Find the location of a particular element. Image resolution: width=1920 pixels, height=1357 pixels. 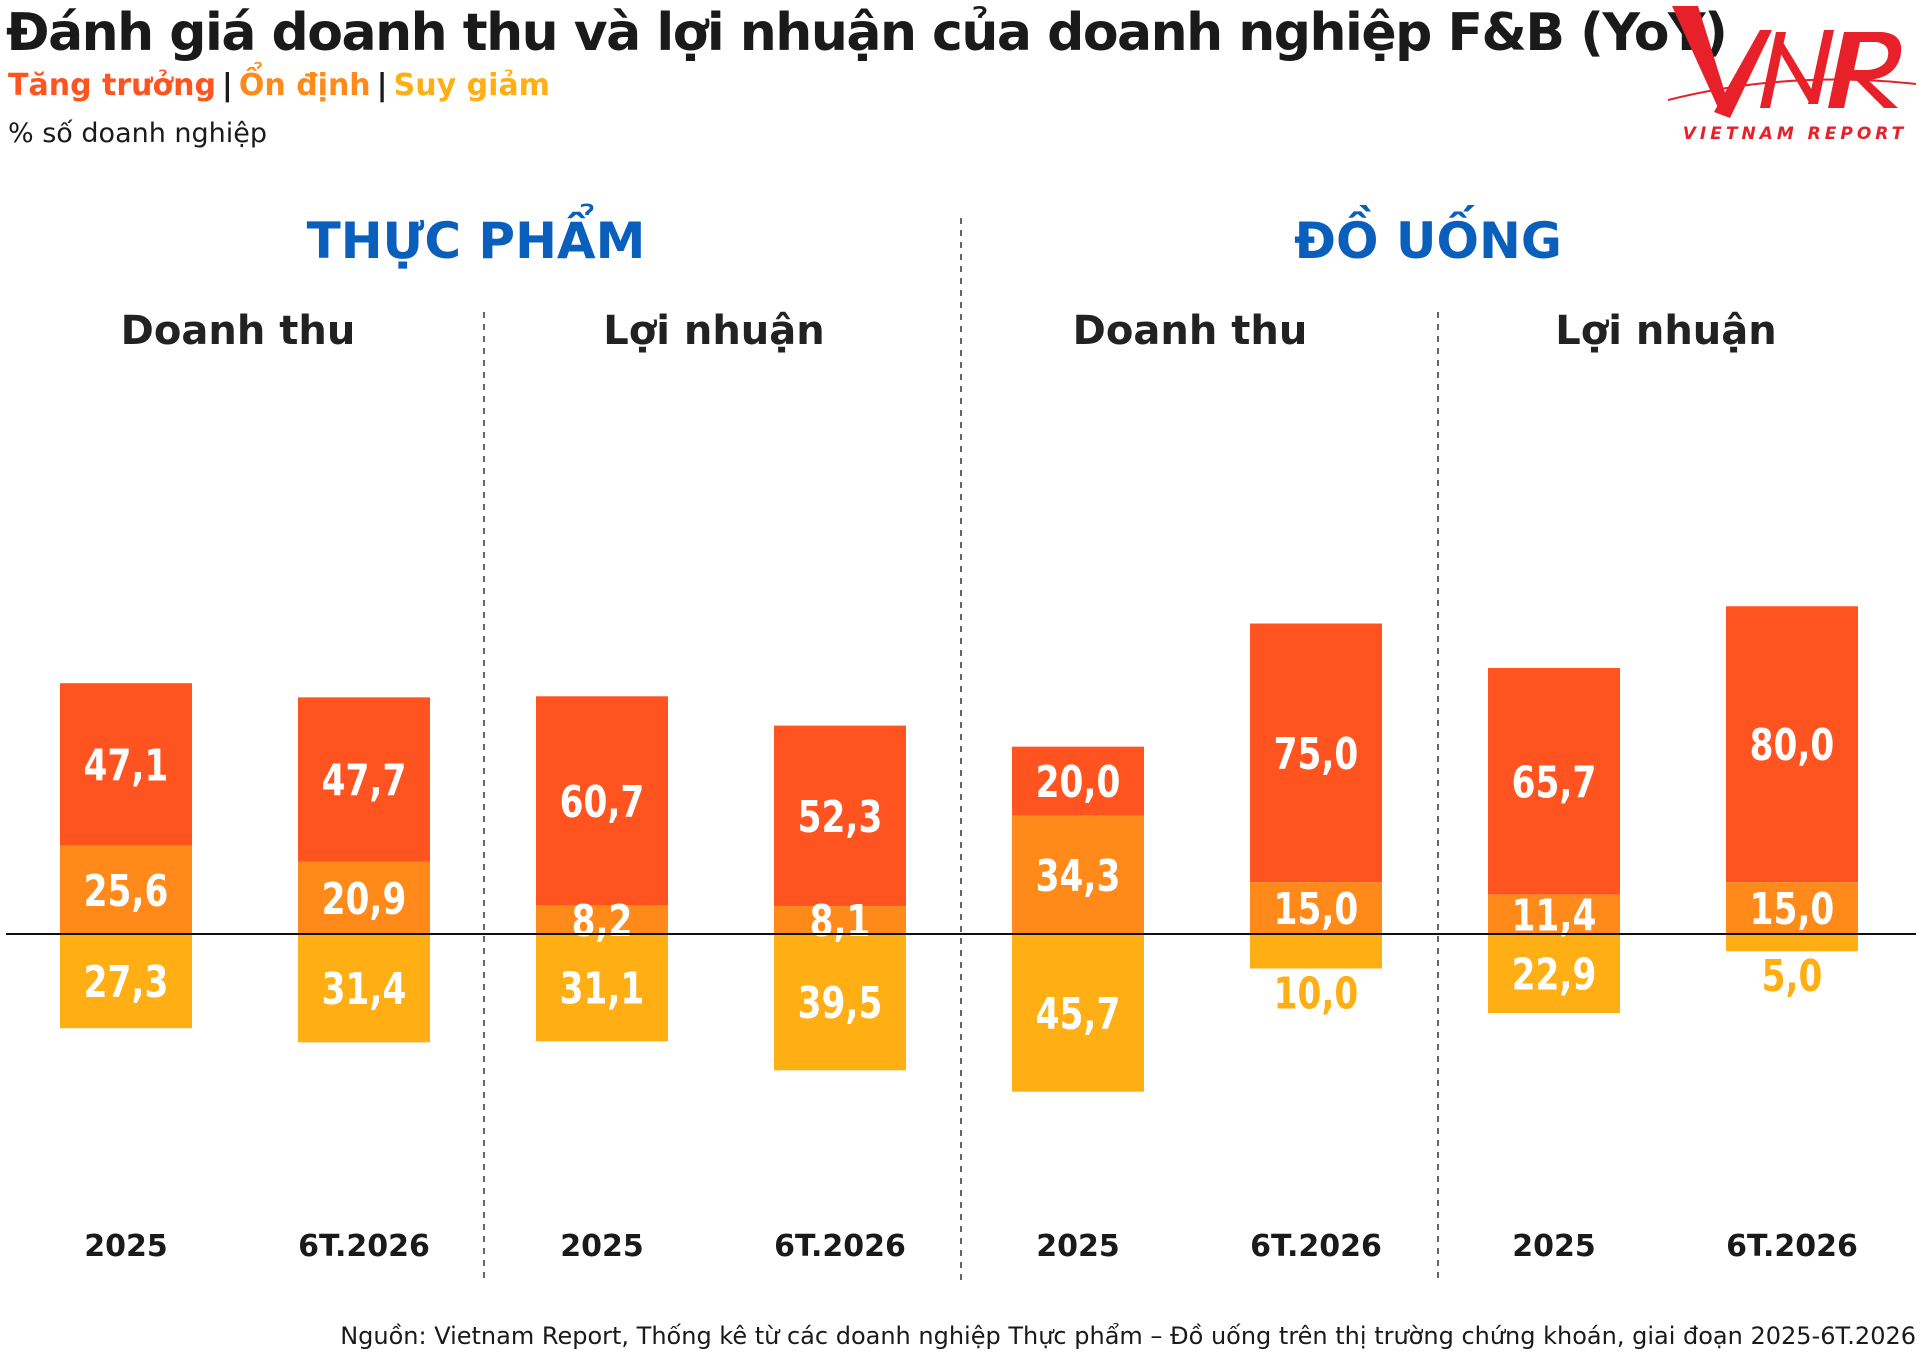

legend: Tăng trưởng | Ổn định | Suy giảm is located at coordinates (279, 85).